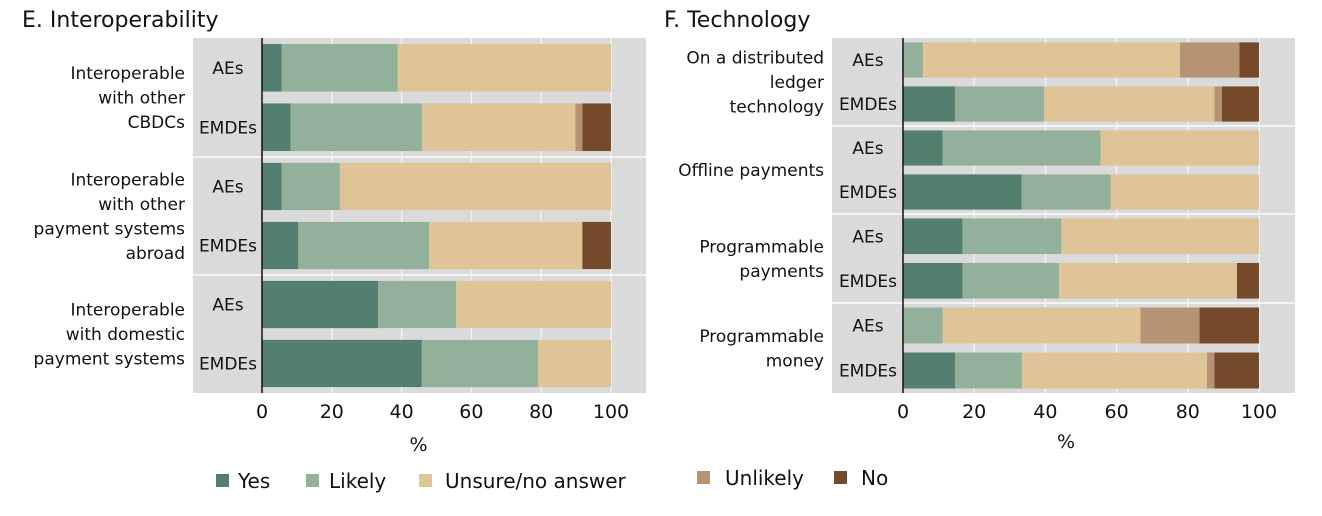 This screenshot has width=1322, height=516. I want to click on category-label: On a distributed, so click(755, 59).